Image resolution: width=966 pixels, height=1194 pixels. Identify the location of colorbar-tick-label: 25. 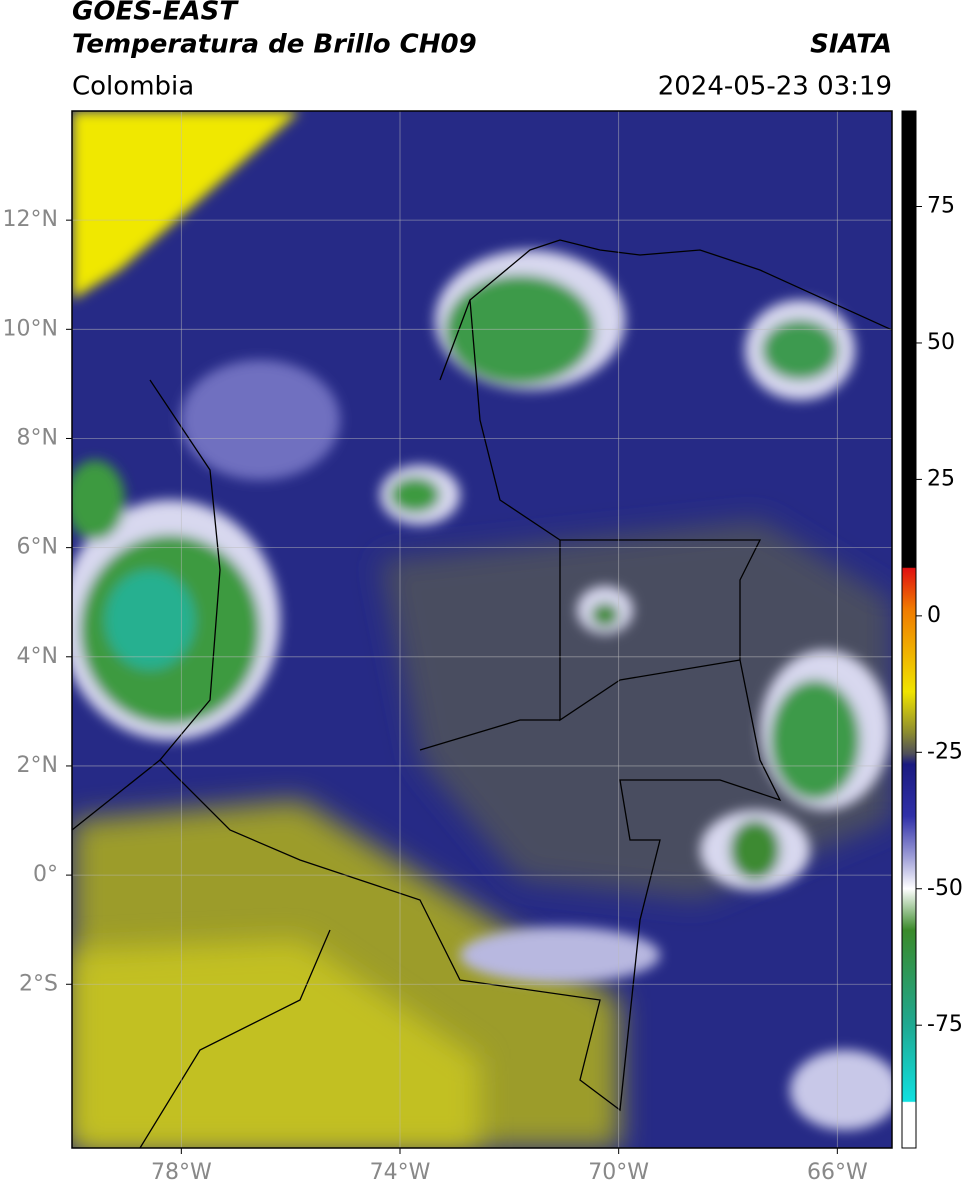
(941, 478).